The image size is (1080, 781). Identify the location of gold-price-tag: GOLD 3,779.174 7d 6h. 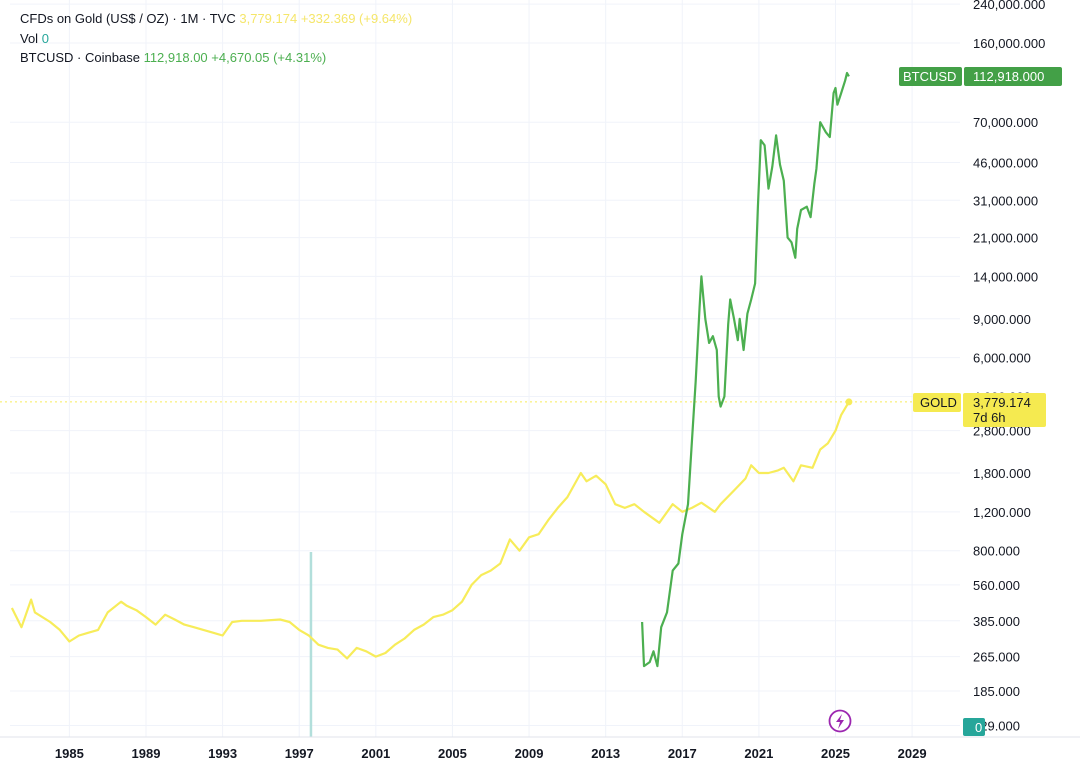
(979, 410).